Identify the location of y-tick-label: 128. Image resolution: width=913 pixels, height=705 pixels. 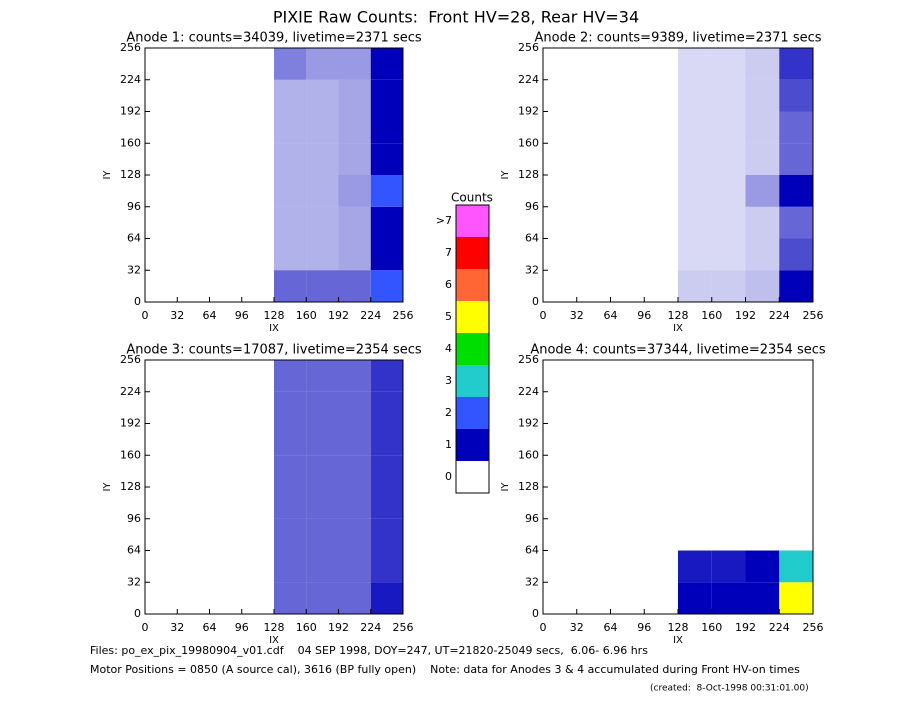
(528, 174).